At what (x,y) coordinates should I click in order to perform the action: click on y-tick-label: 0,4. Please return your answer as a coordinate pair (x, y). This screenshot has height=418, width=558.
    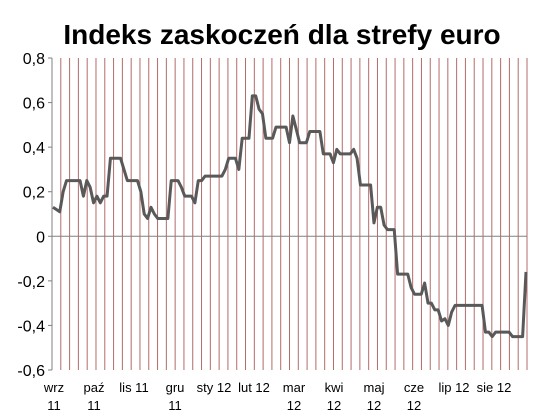
    Looking at the image, I should click on (34, 148).